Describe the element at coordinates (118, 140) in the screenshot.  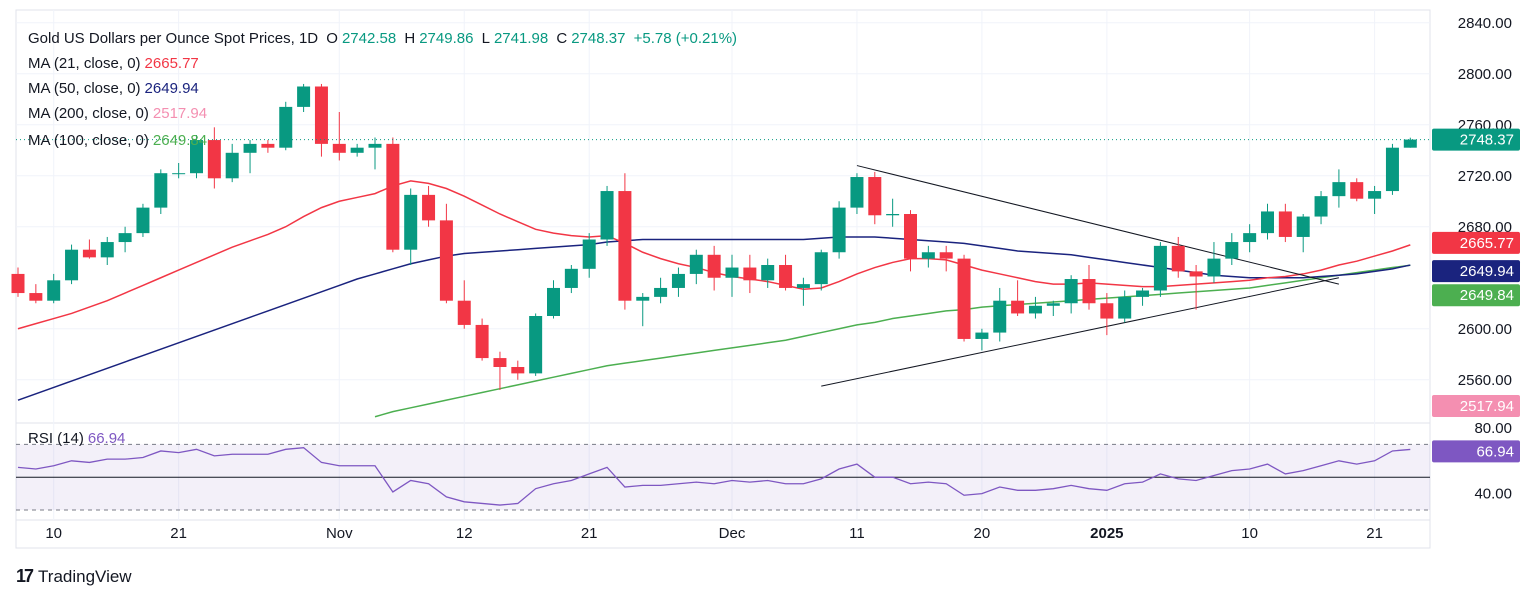
I see `ma100-legend: MA (100, close, 0) 2649.84` at that location.